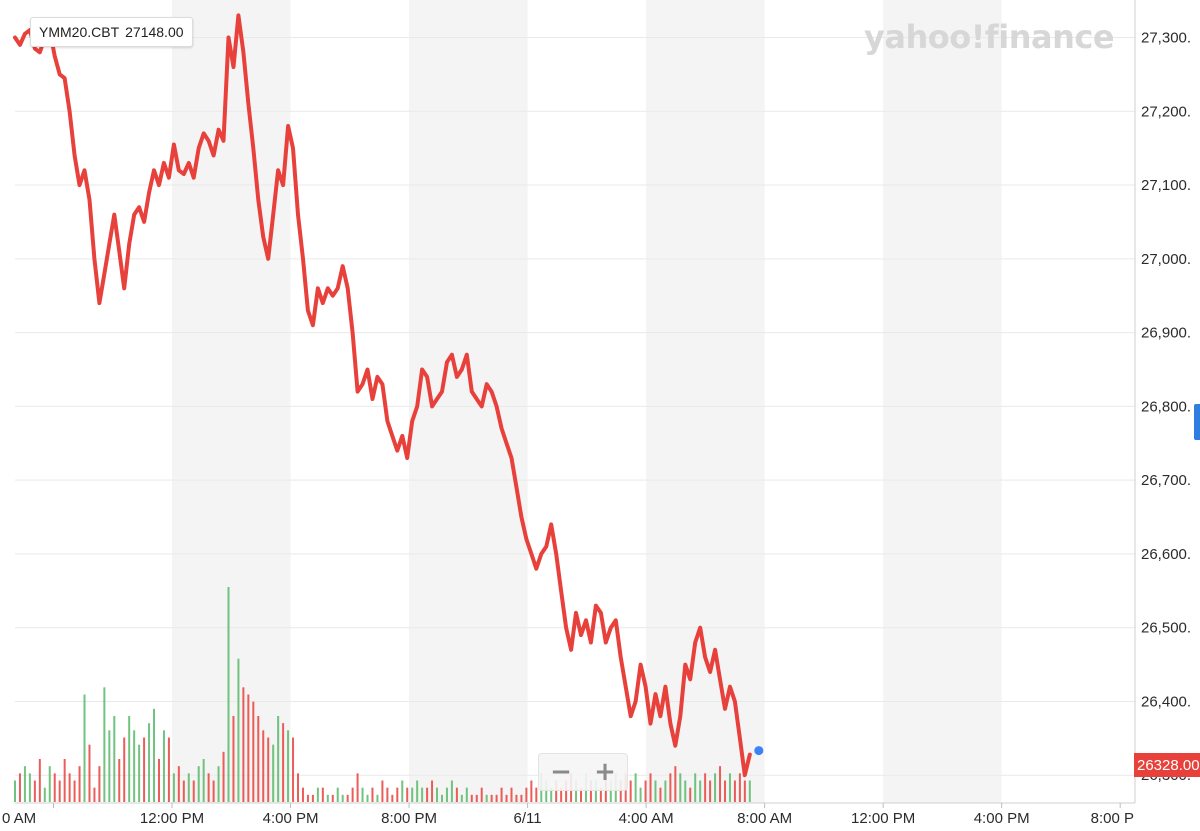 The width and height of the screenshot is (1200, 831). I want to click on y-tick-label: 27,100., so click(1166, 185).